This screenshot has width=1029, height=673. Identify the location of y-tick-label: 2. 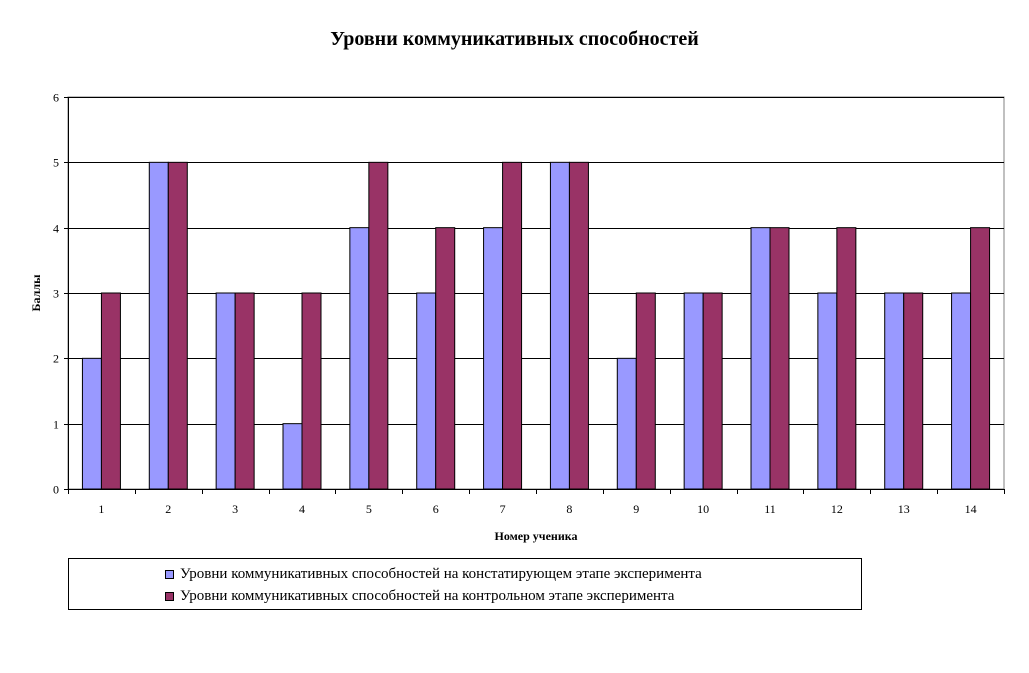
(56, 359).